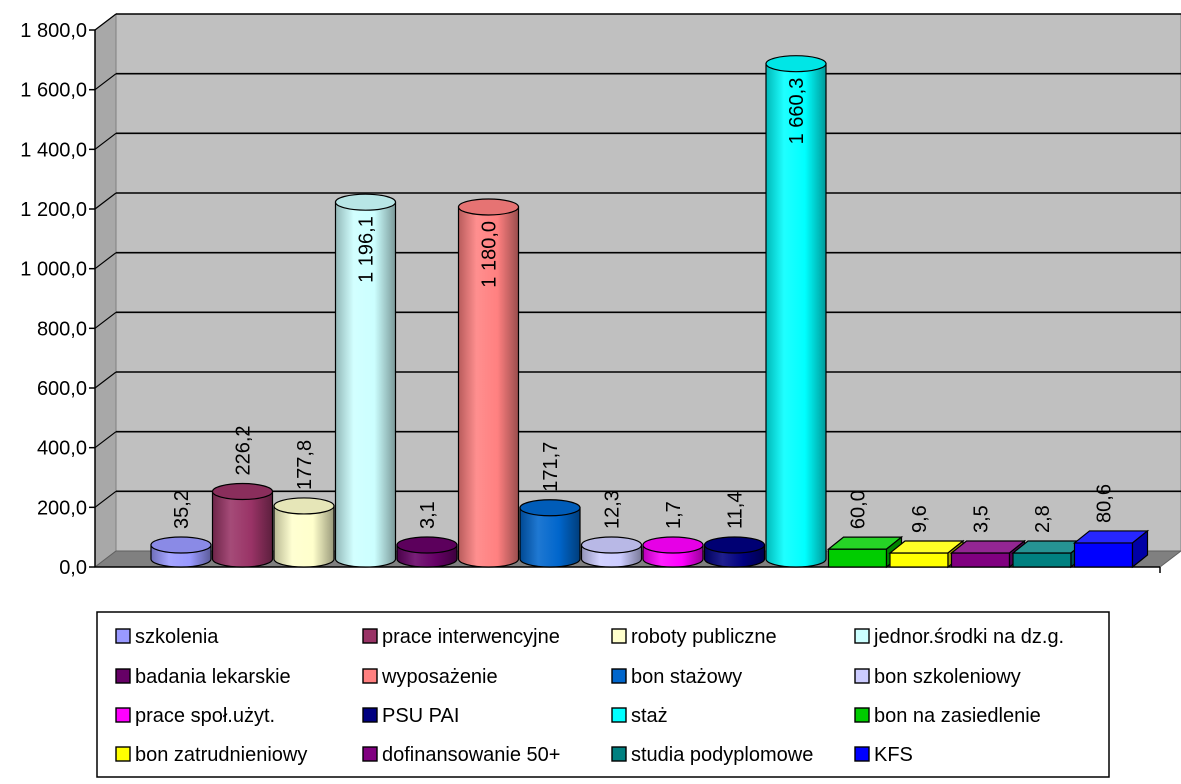 The height and width of the screenshot is (784, 1181). I want to click on legend-item: dofinansowanie 50+, so click(461, 755).